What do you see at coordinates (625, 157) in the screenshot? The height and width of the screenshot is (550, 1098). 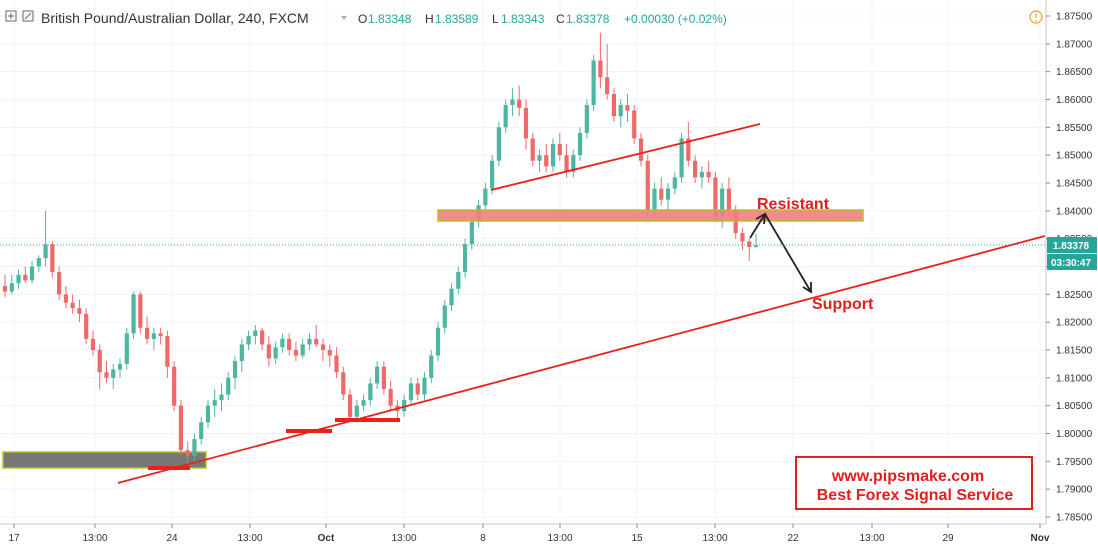 I see `upper-trendline` at bounding box center [625, 157].